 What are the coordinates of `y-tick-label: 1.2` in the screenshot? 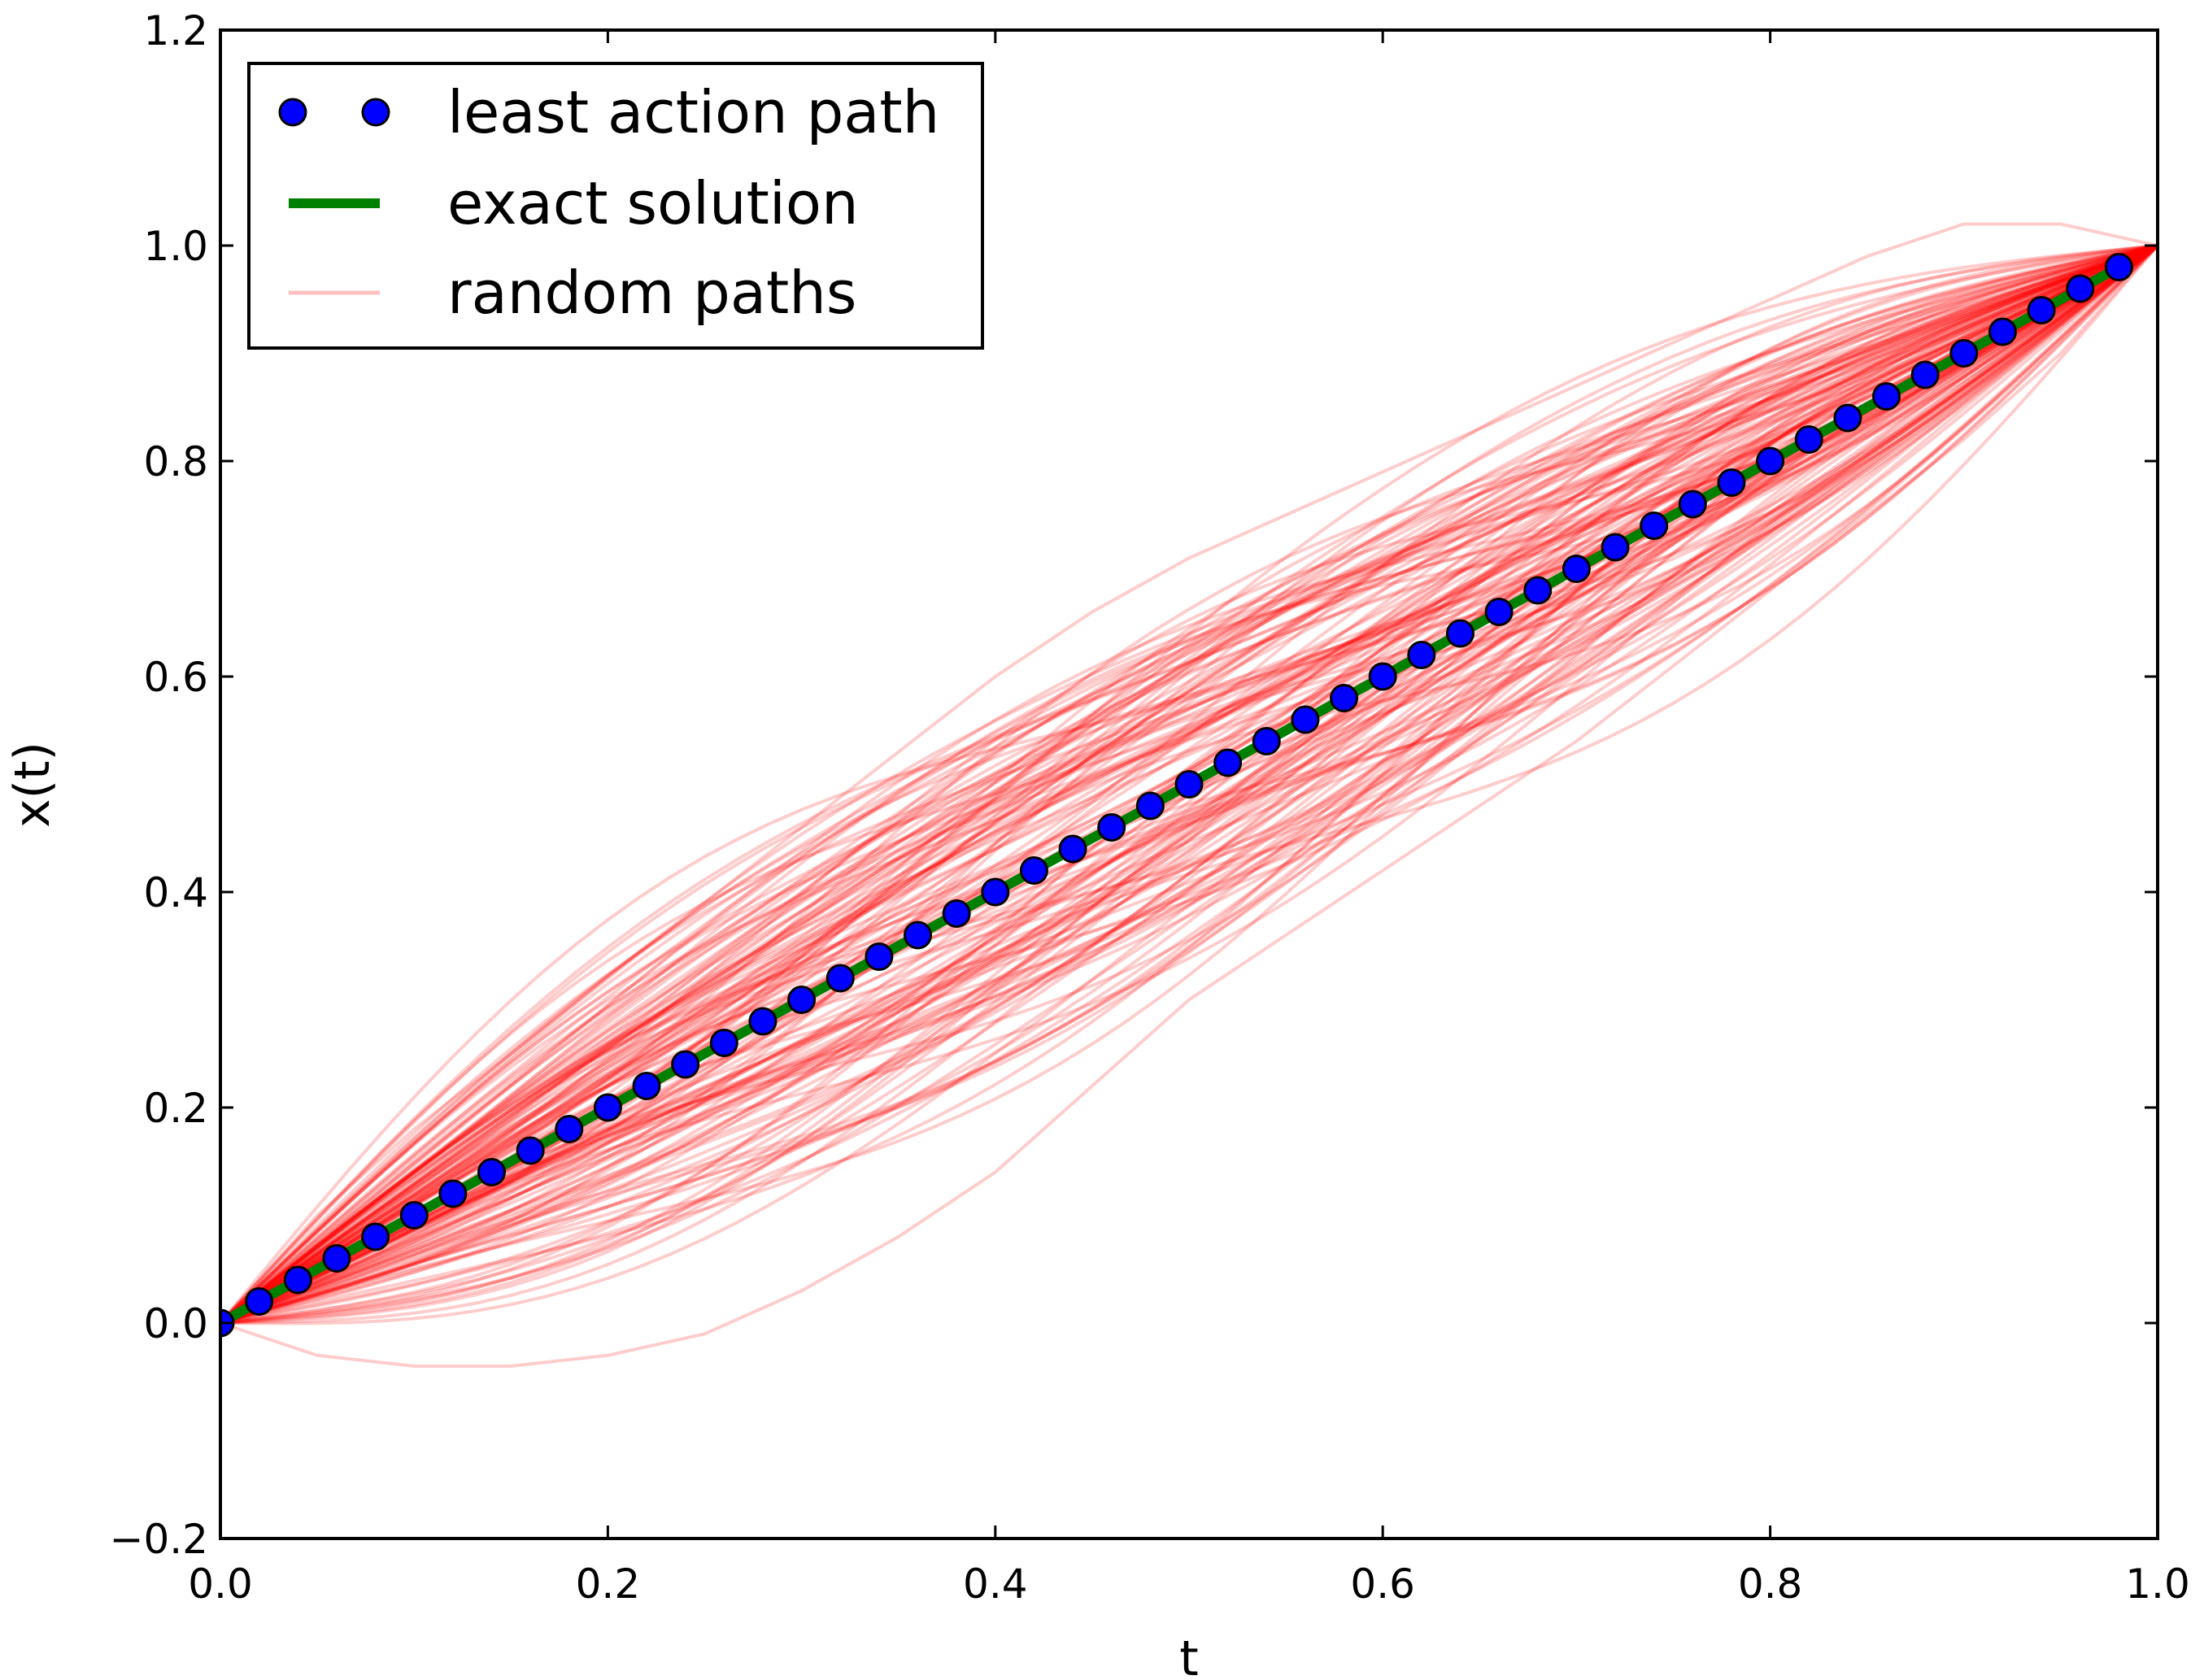 It's located at (175, 30).